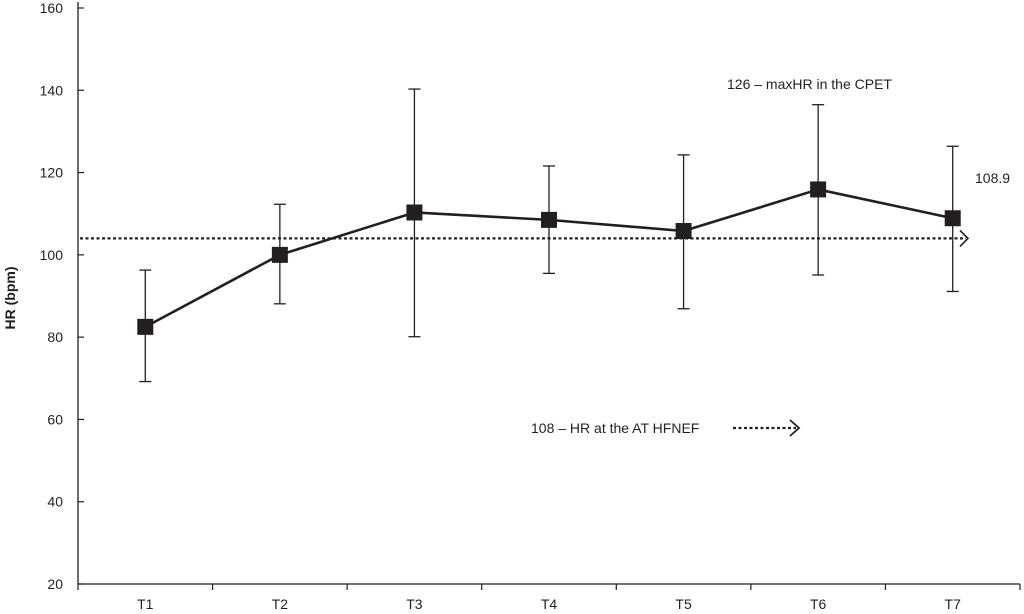 The height and width of the screenshot is (614, 1024). Describe the element at coordinates (55, 584) in the screenshot. I see `y-tick-label: 20` at that location.